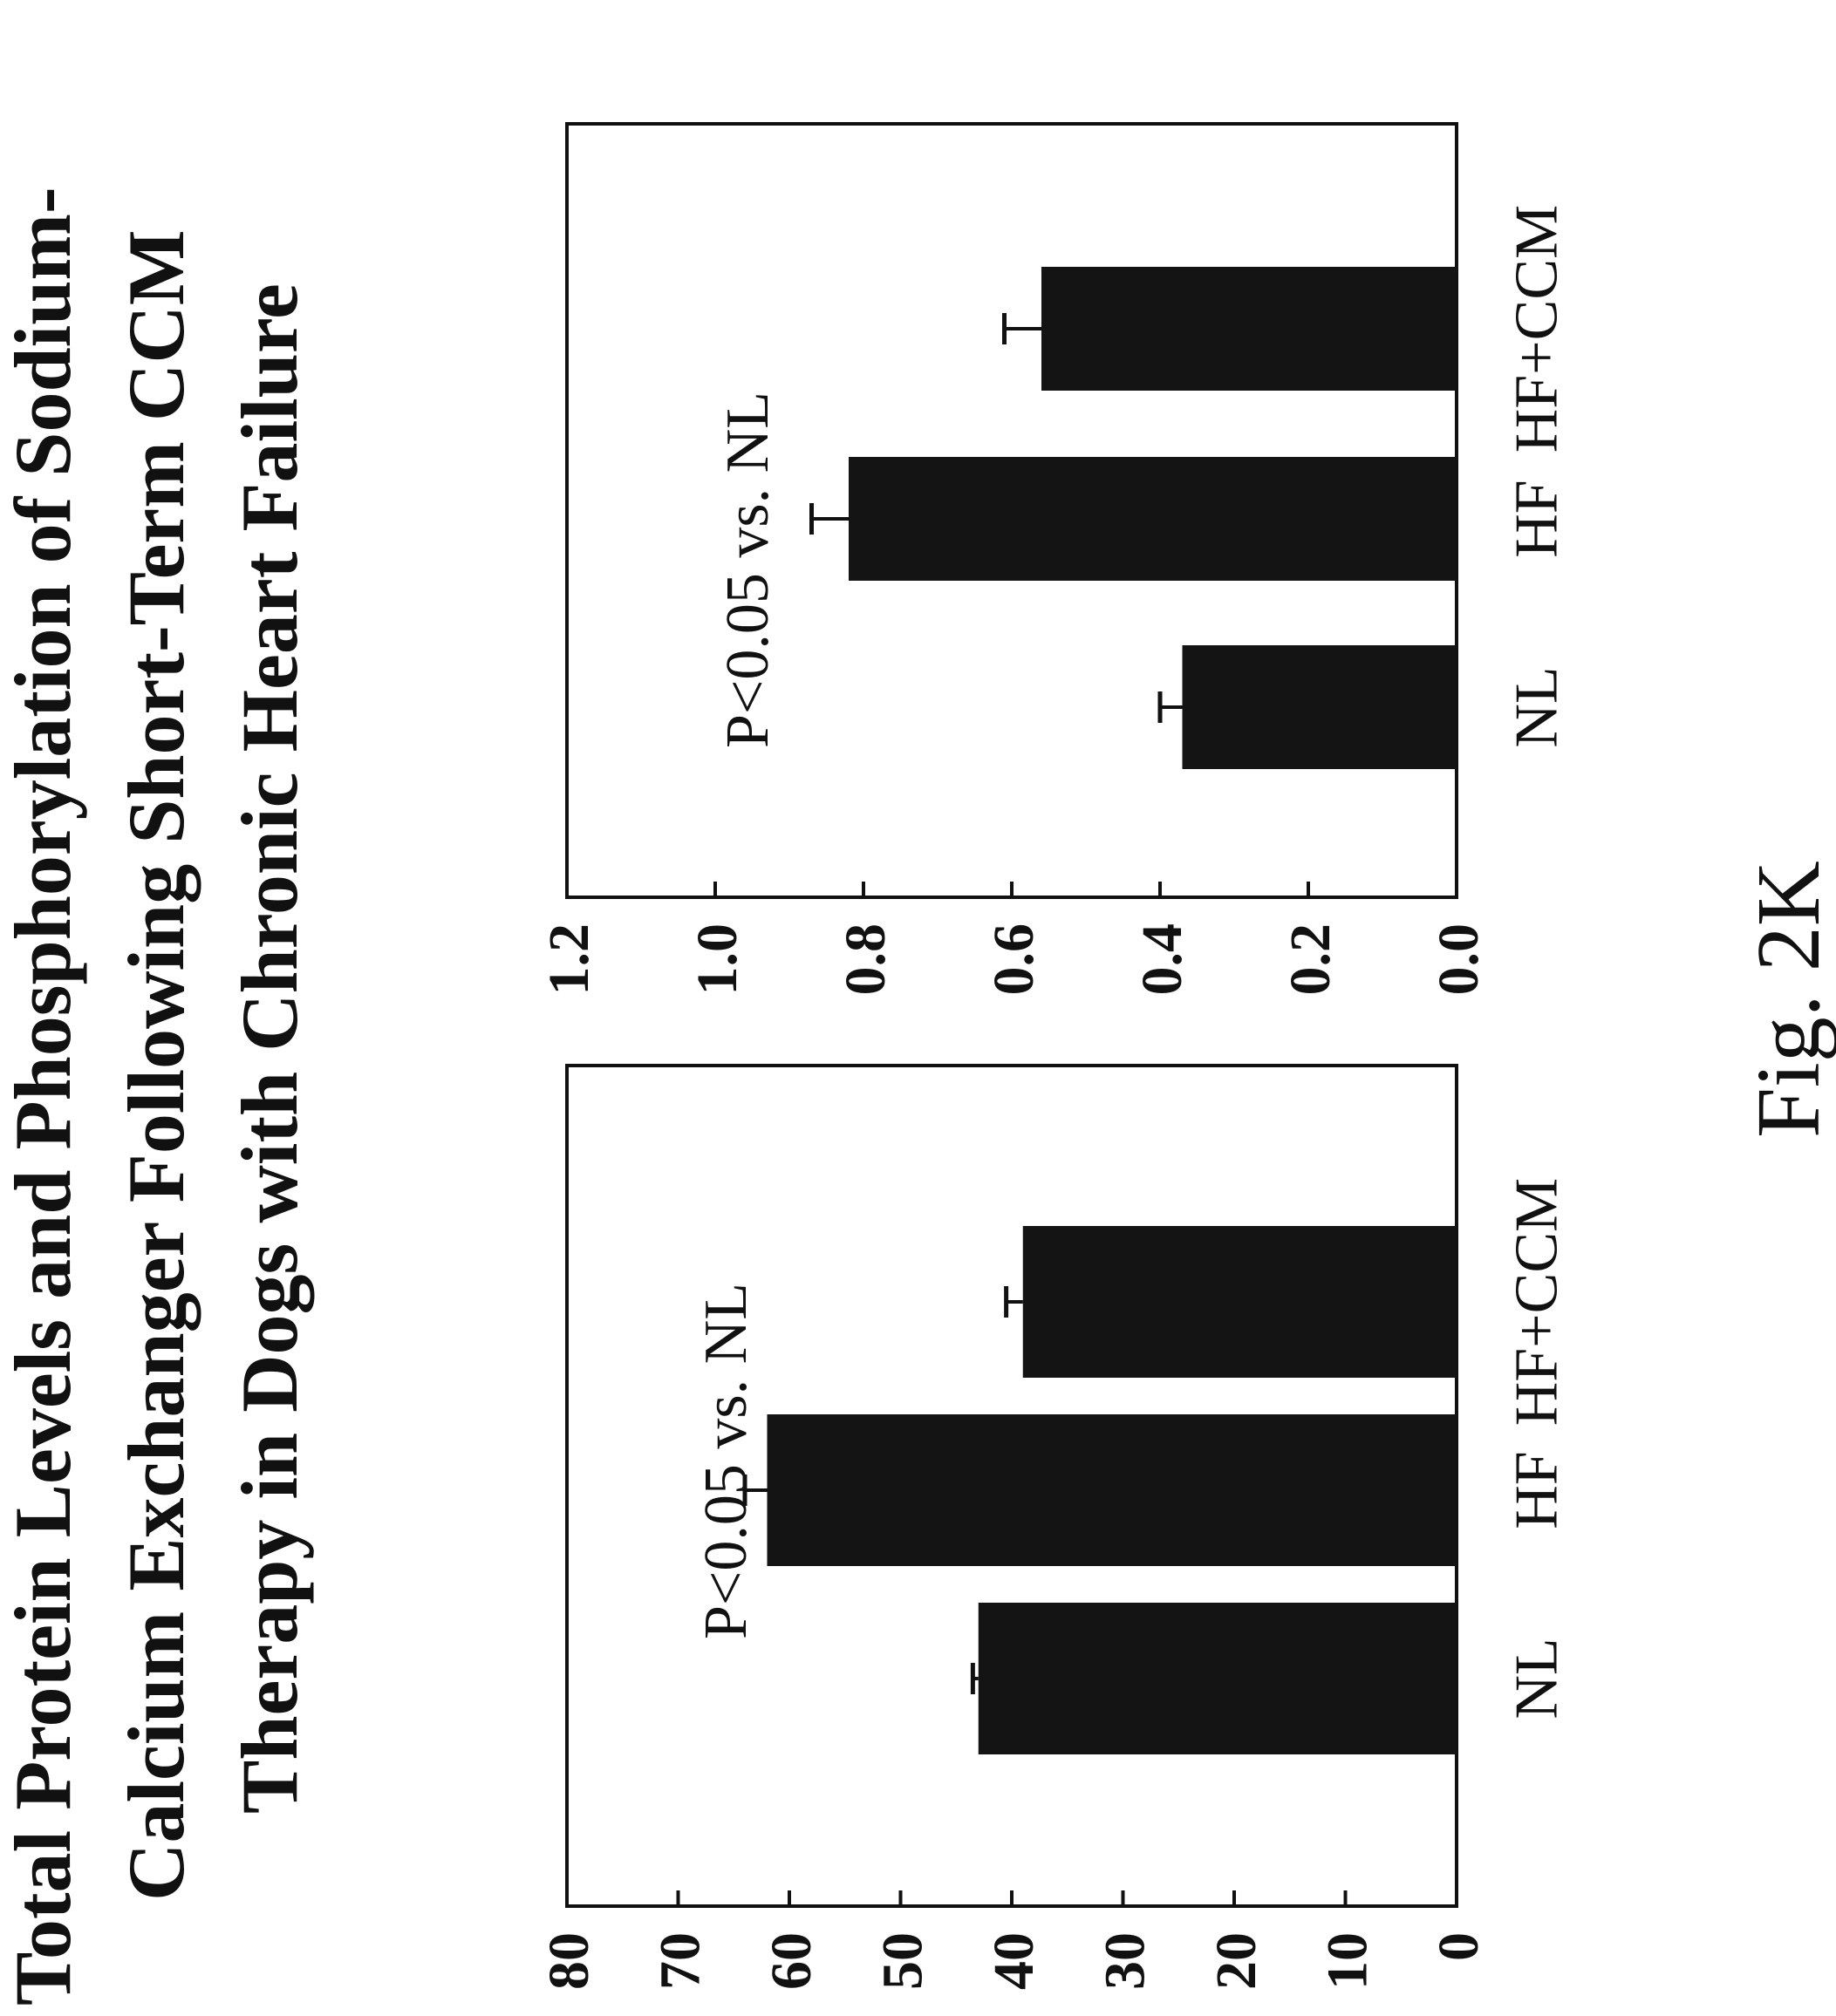 Image resolution: width=1836 pixels, height=2016 pixels. I want to click on y-tick-label: 0.2, so click(1310, 959).